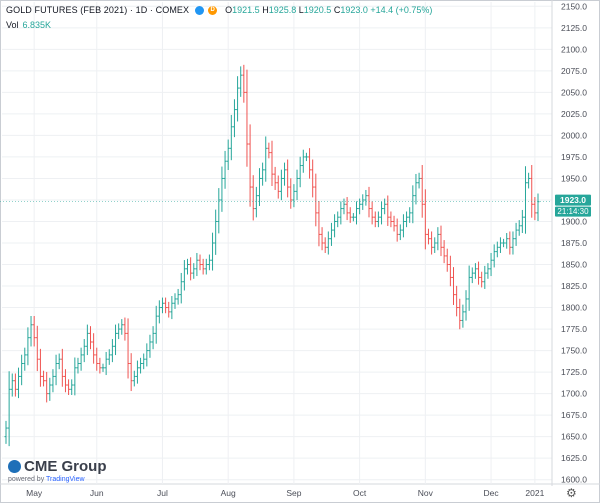 The width and height of the screenshot is (600, 503). Describe the element at coordinates (228, 493) in the screenshot. I see `x-tick-label: Aug` at that location.